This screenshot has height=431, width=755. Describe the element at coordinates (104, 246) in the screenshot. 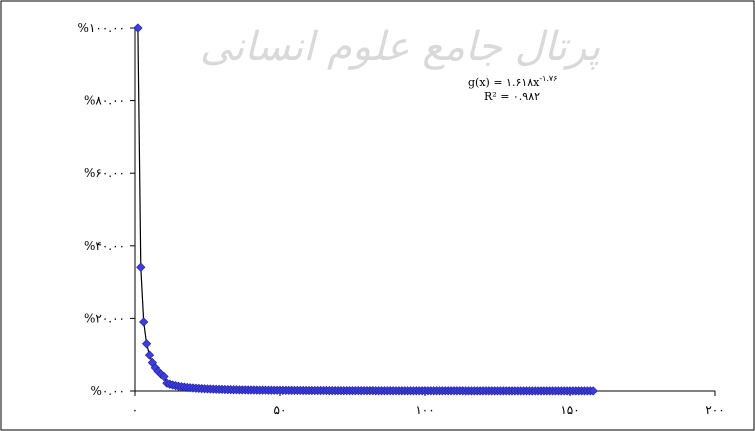

I see `y-tick-label: %۴۰.۰۰` at that location.